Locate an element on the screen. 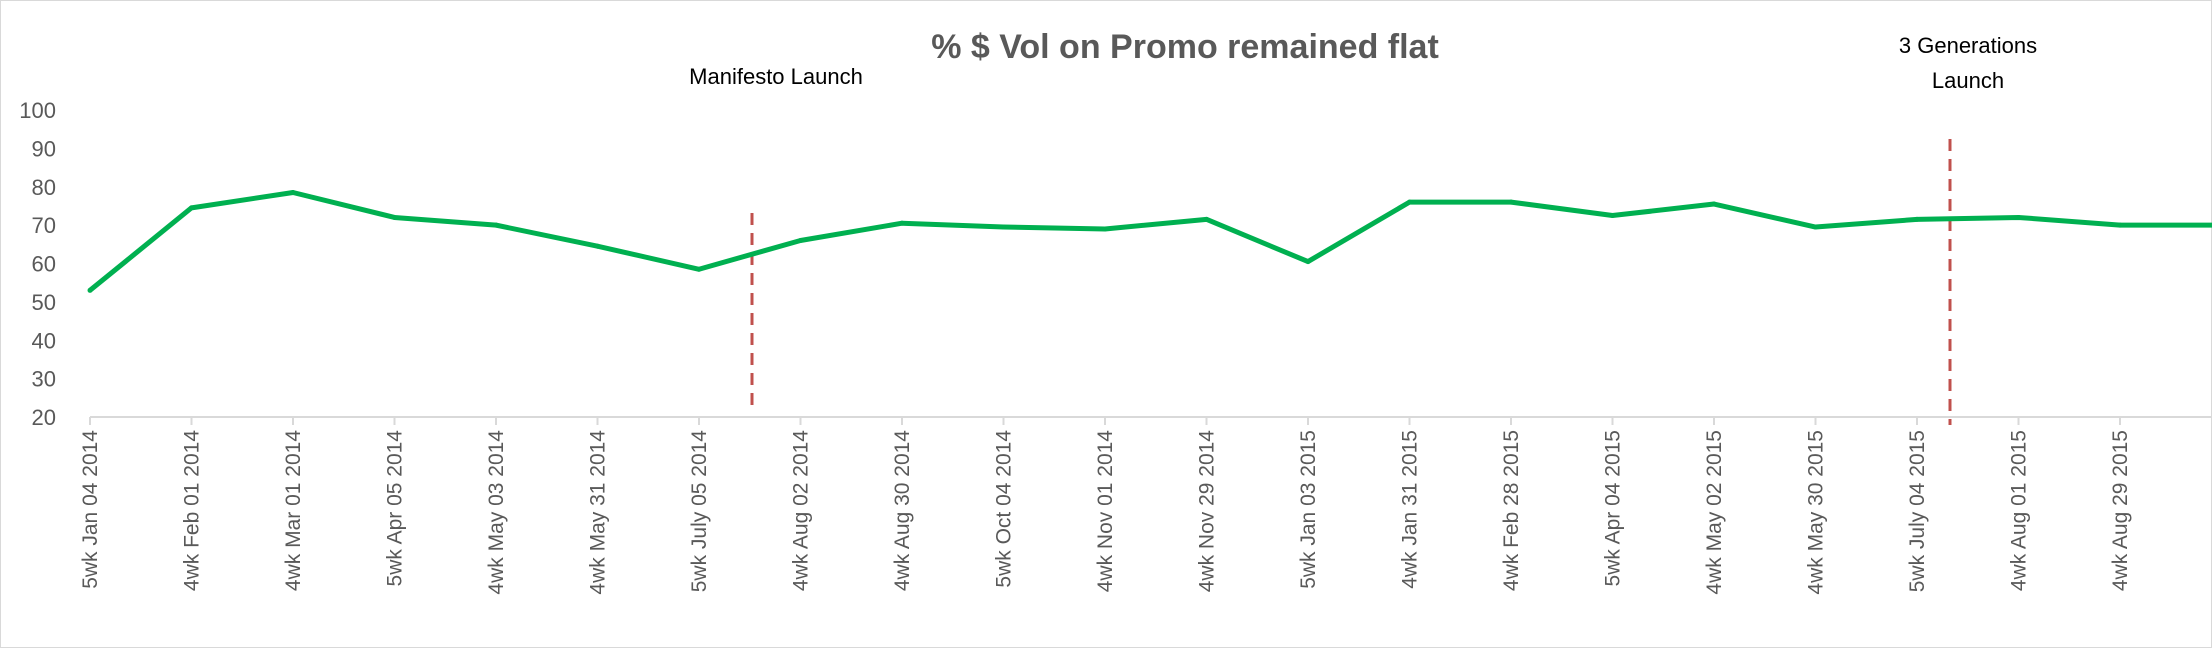  x-tick-label: 4wk May 31 2014 is located at coordinates (598, 512).